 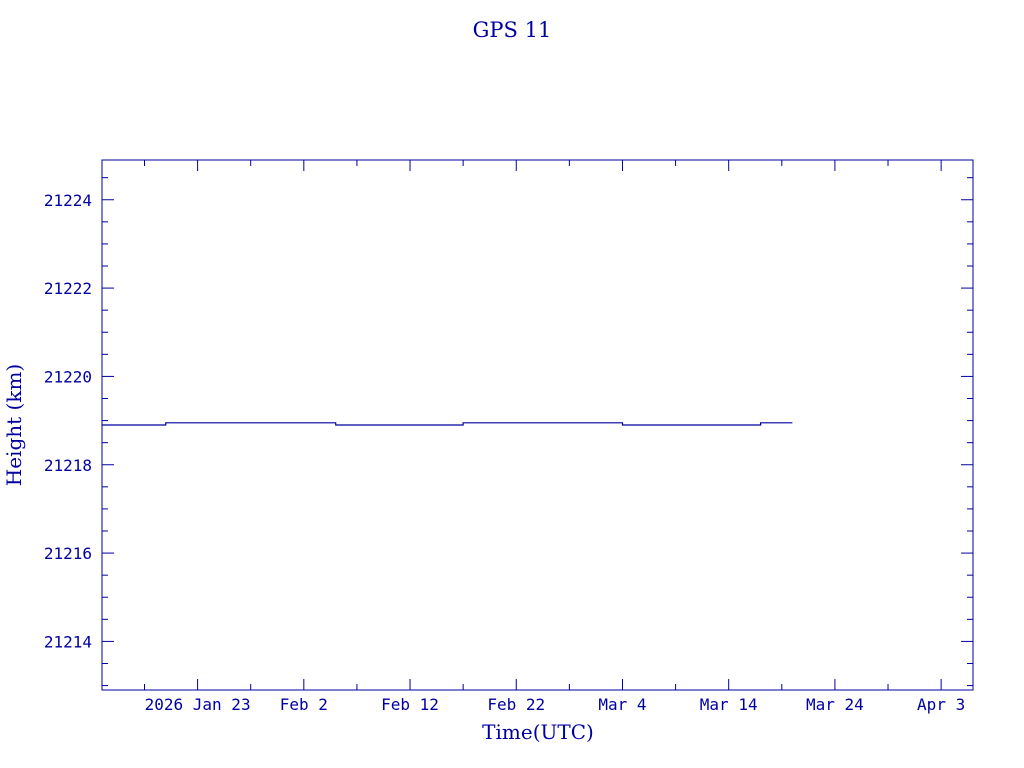 What do you see at coordinates (68, 200) in the screenshot?
I see `y-tick-label: 21224` at bounding box center [68, 200].